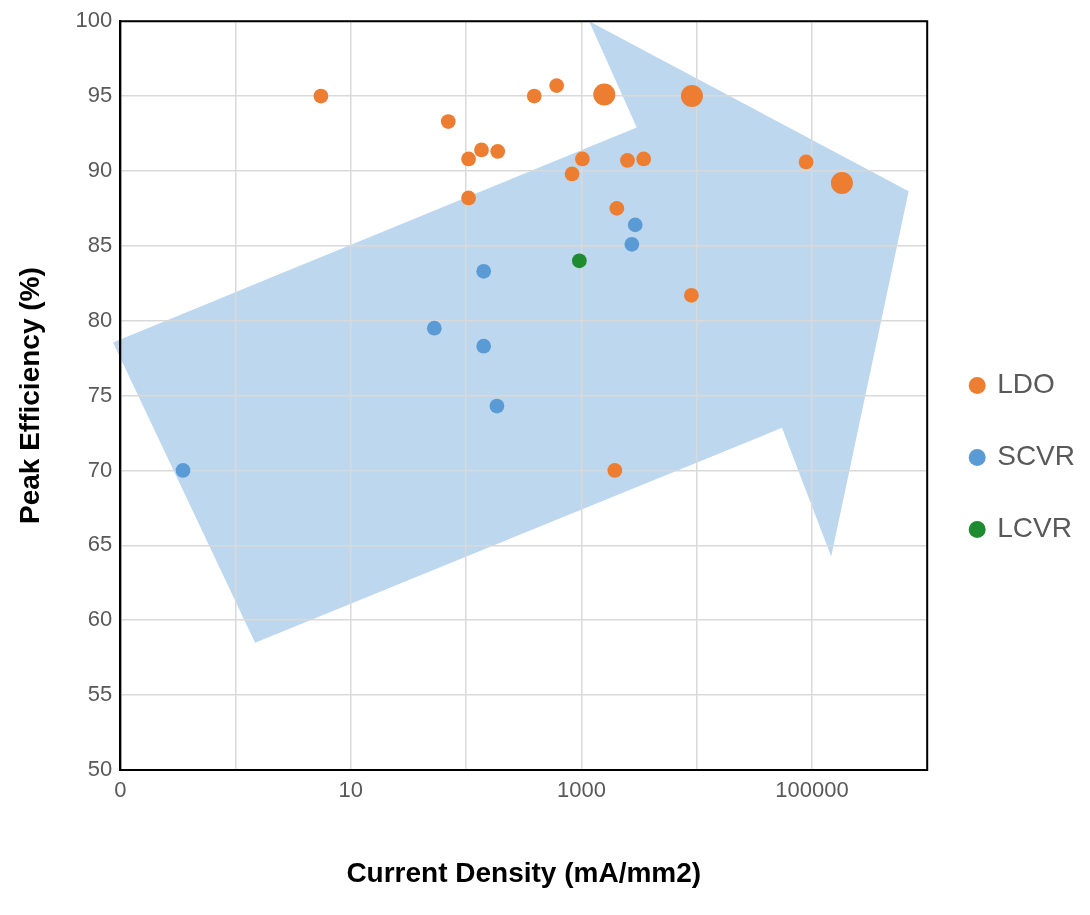 Image resolution: width=1090 pixels, height=915 pixels. Describe the element at coordinates (94, 20) in the screenshot. I see `y-tick-label: 100` at that location.